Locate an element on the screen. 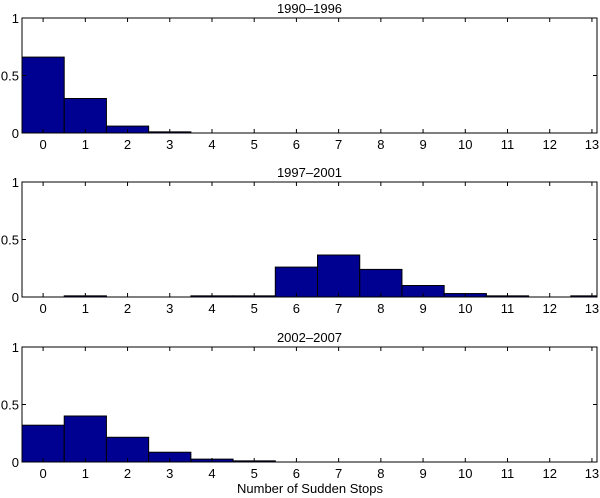  panel-title: 1997–2001 is located at coordinates (309, 172).